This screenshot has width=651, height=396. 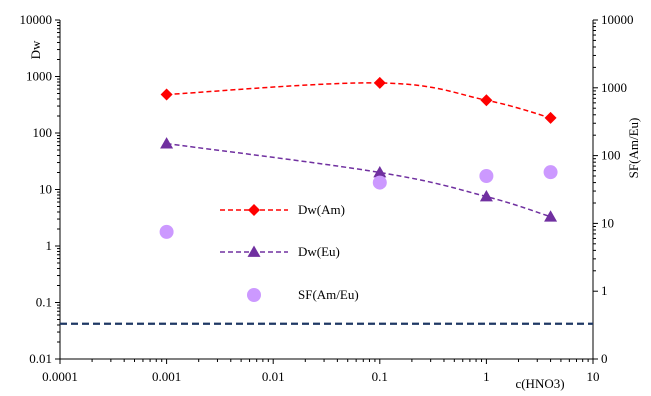 I want to click on x-tick-label: 10, so click(x=593, y=376).